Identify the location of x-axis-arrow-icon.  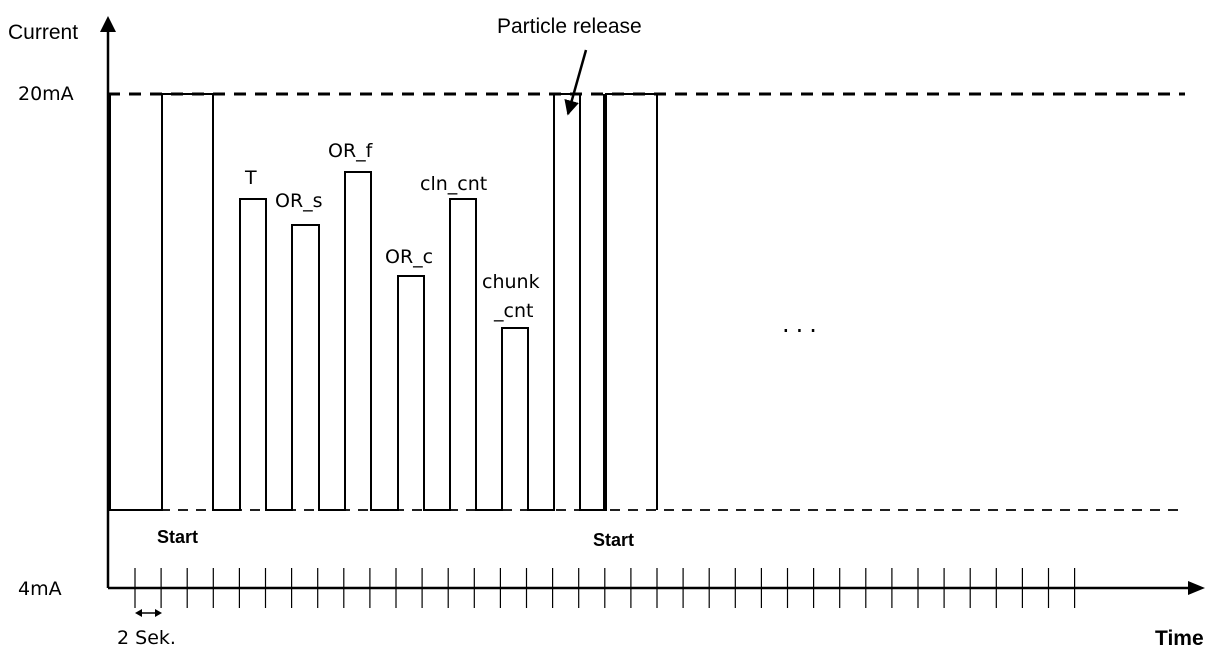
(1196, 588).